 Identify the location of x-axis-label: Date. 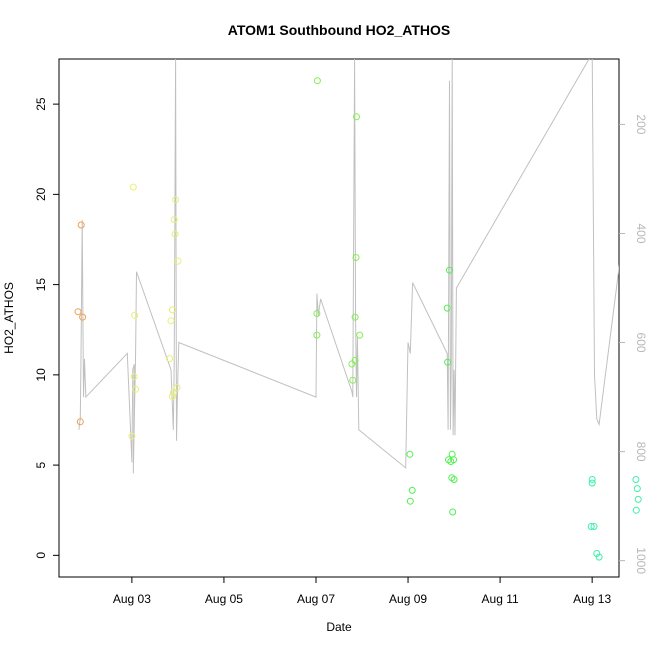
(339, 627).